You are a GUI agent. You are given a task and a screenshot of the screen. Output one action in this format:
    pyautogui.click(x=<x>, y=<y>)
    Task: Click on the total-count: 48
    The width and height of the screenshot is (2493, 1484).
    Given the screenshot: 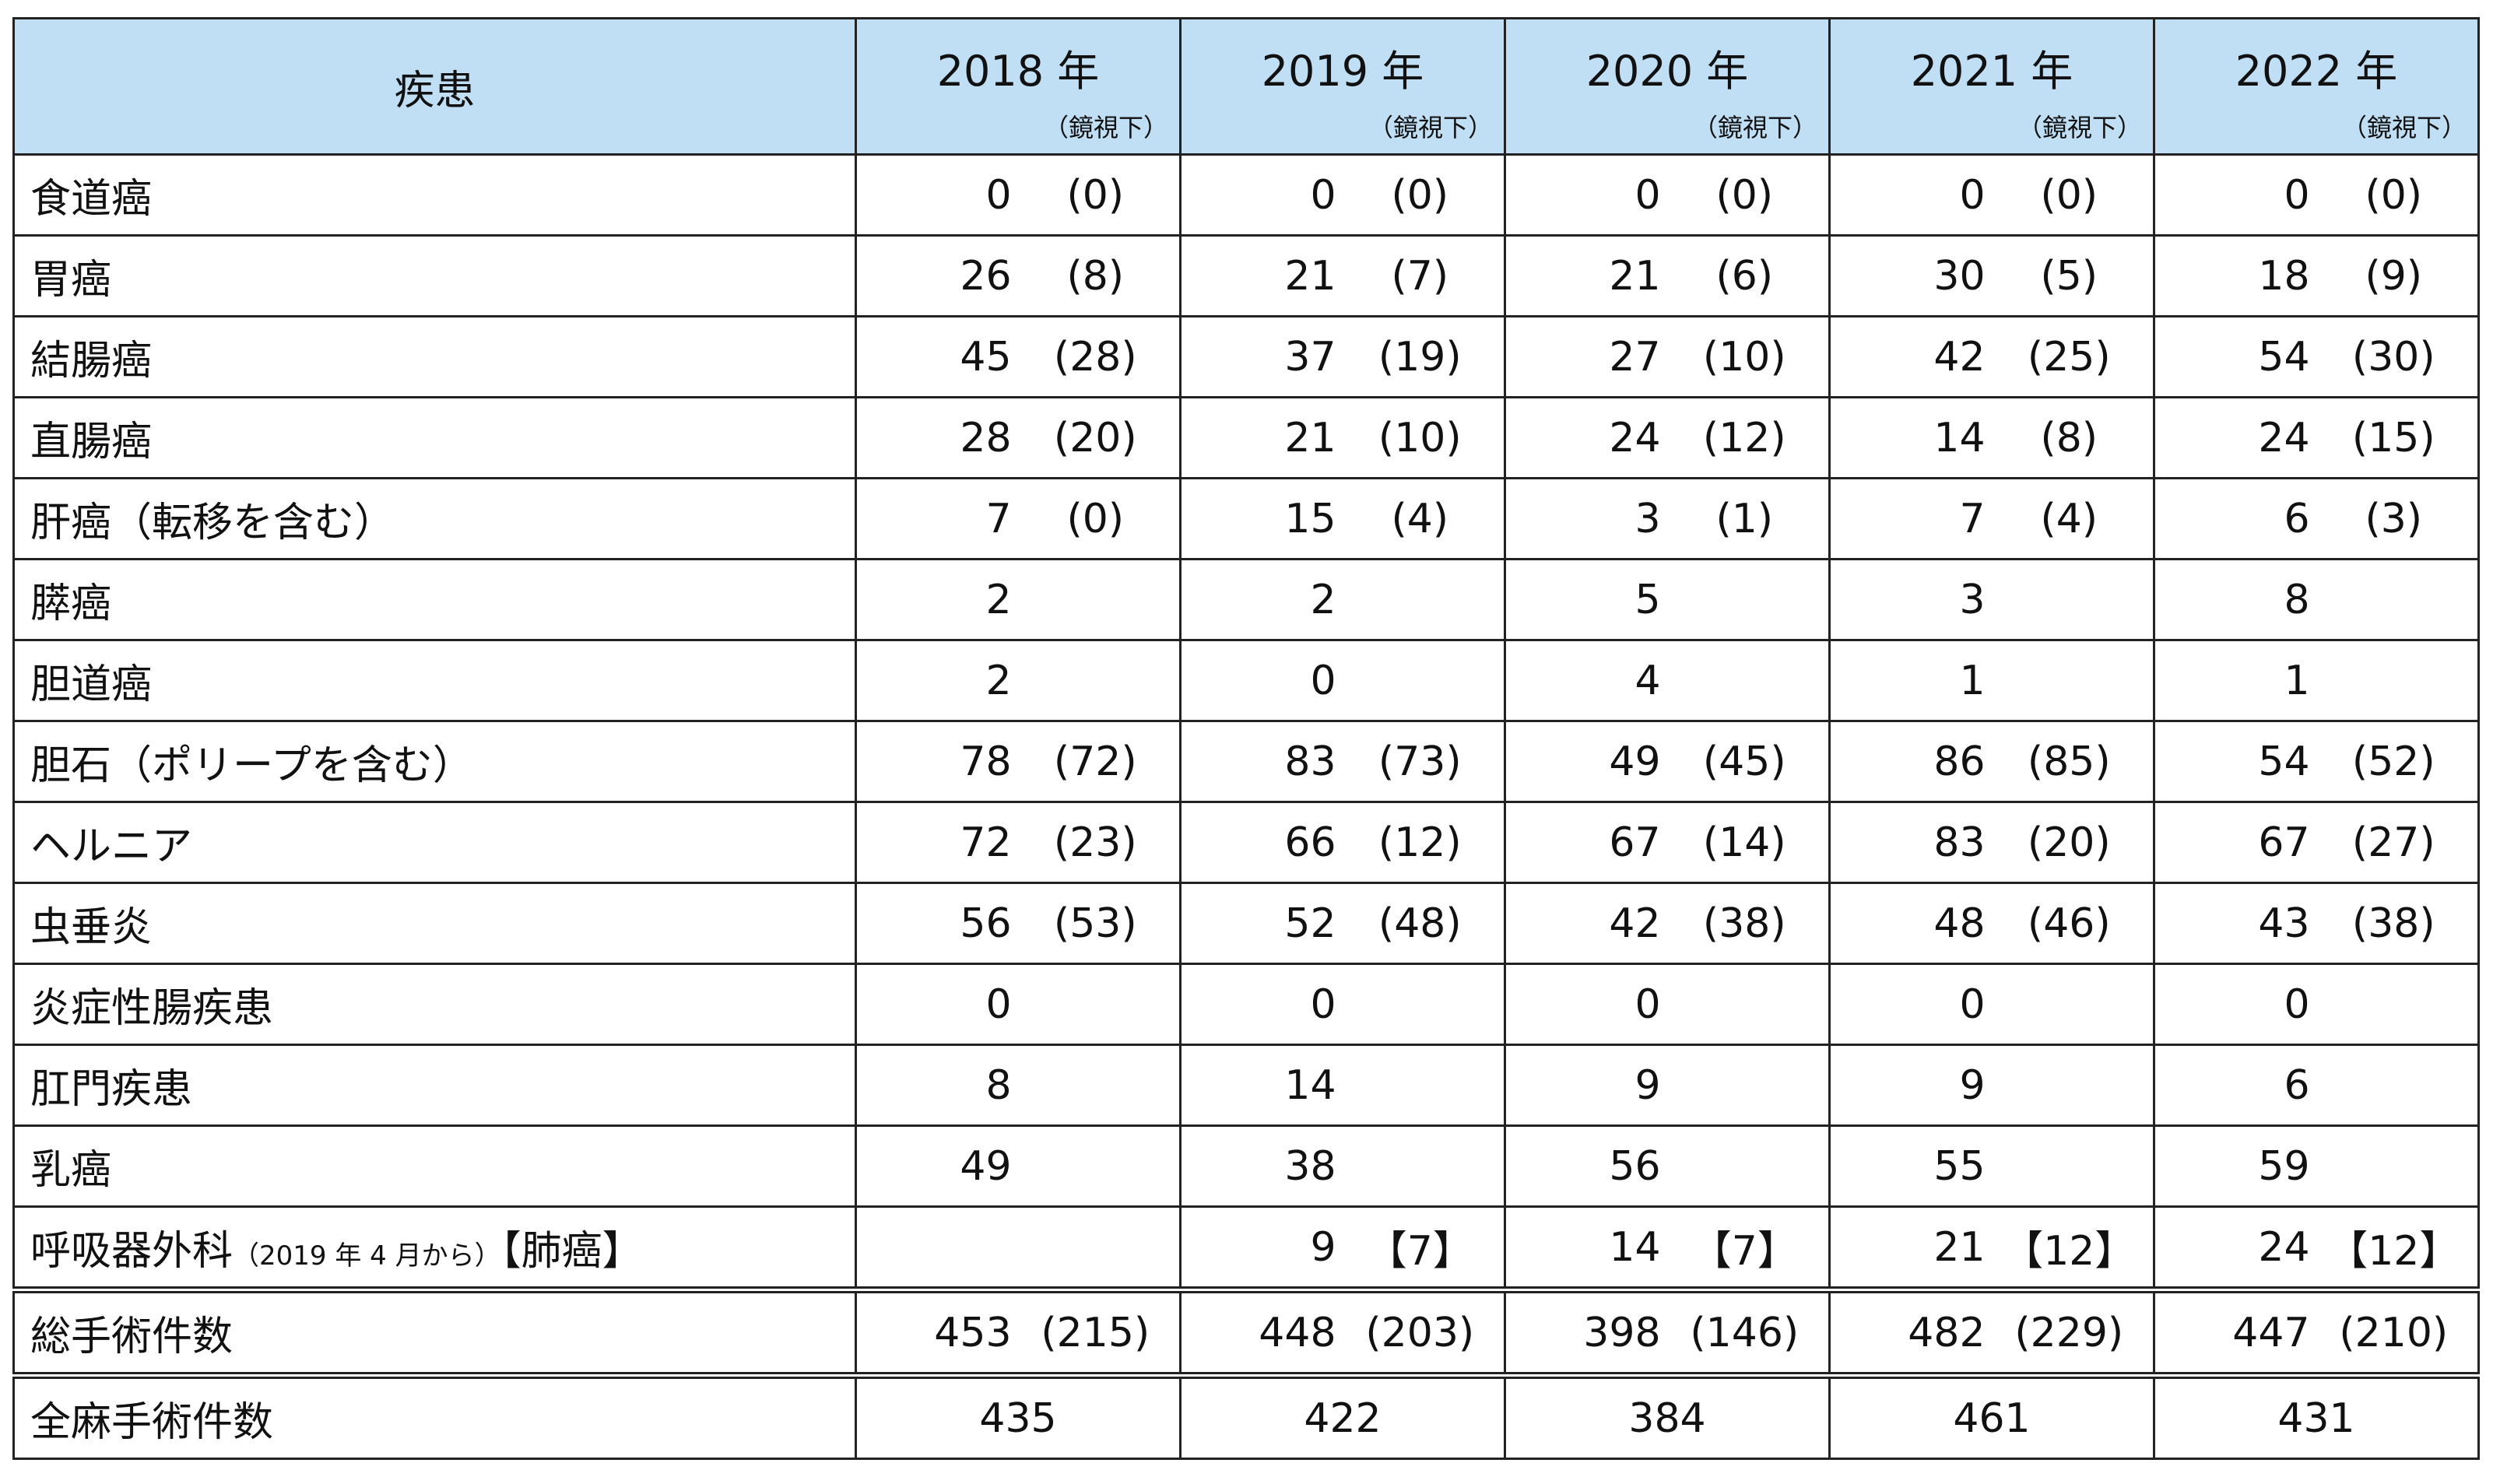 What is the action you would take?
    pyautogui.click(x=1959, y=923)
    